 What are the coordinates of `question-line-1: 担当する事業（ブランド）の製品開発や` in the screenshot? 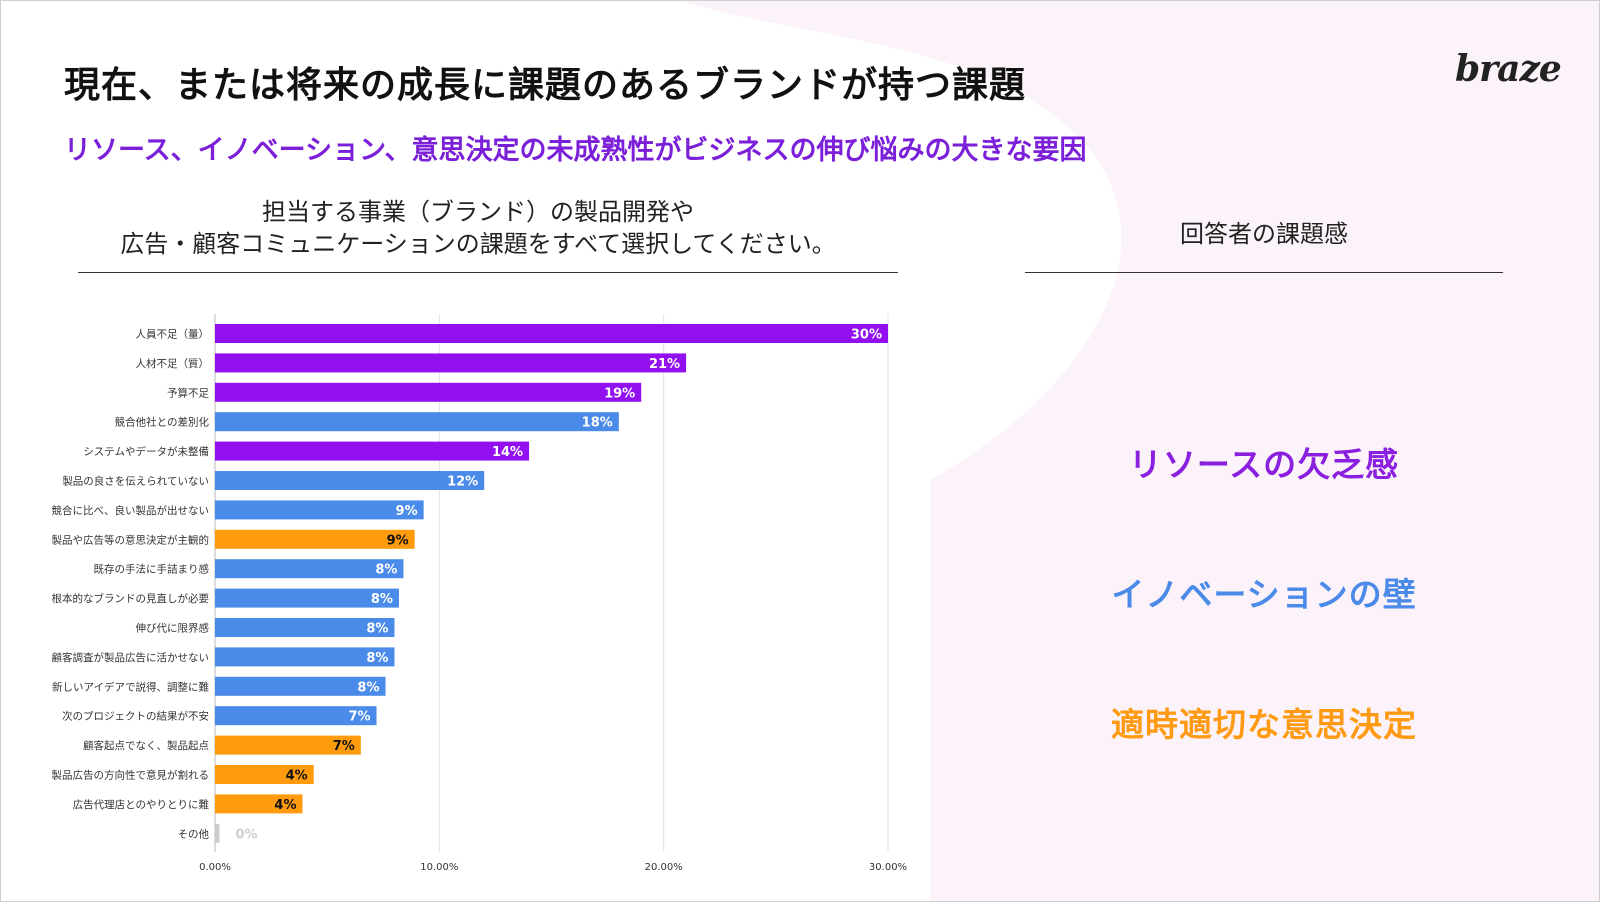 It's located at (478, 212).